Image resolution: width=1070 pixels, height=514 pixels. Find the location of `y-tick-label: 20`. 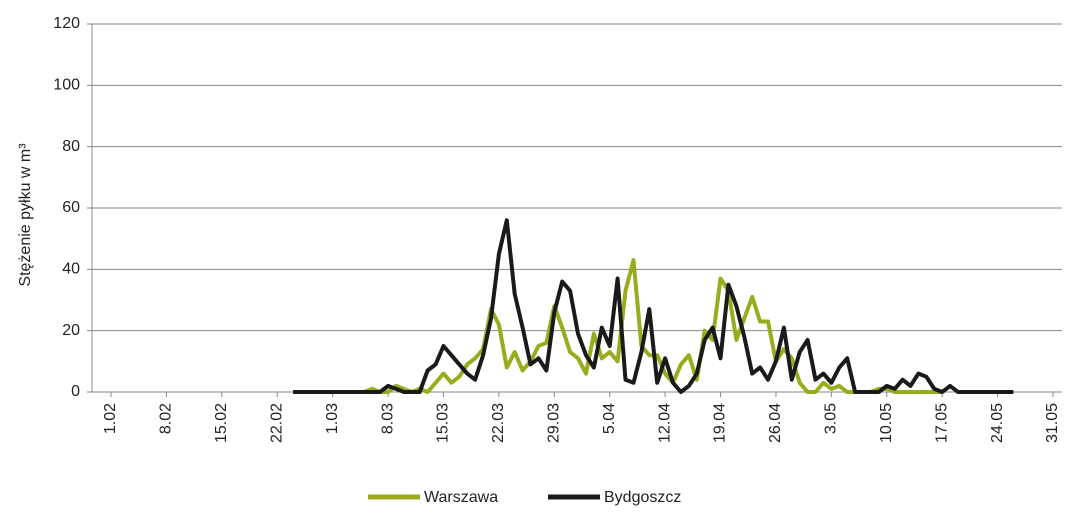

y-tick-label: 20 is located at coordinates (71, 330).